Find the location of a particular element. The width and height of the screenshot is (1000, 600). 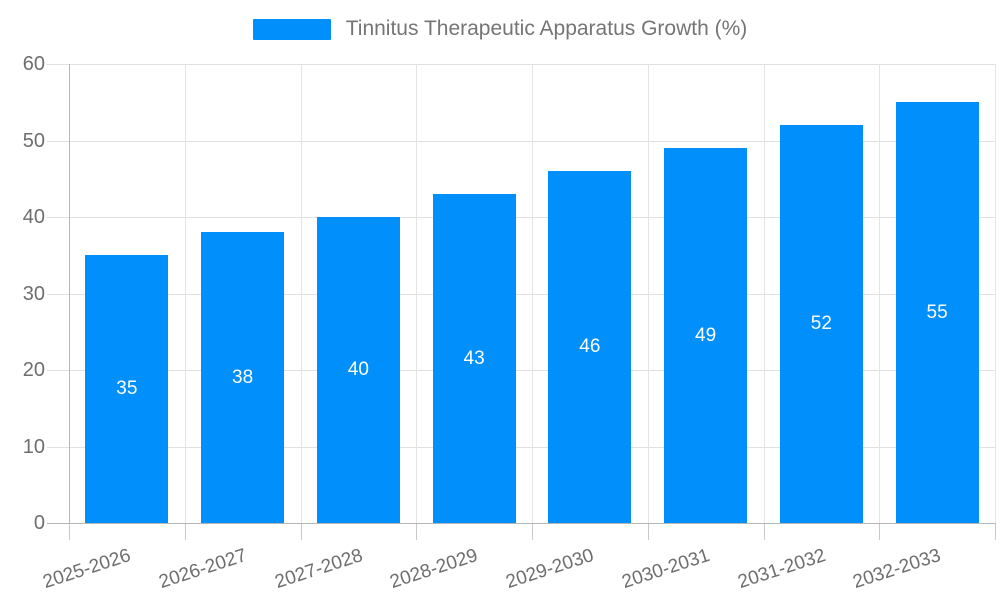

bar: 35 is located at coordinates (127, 389).